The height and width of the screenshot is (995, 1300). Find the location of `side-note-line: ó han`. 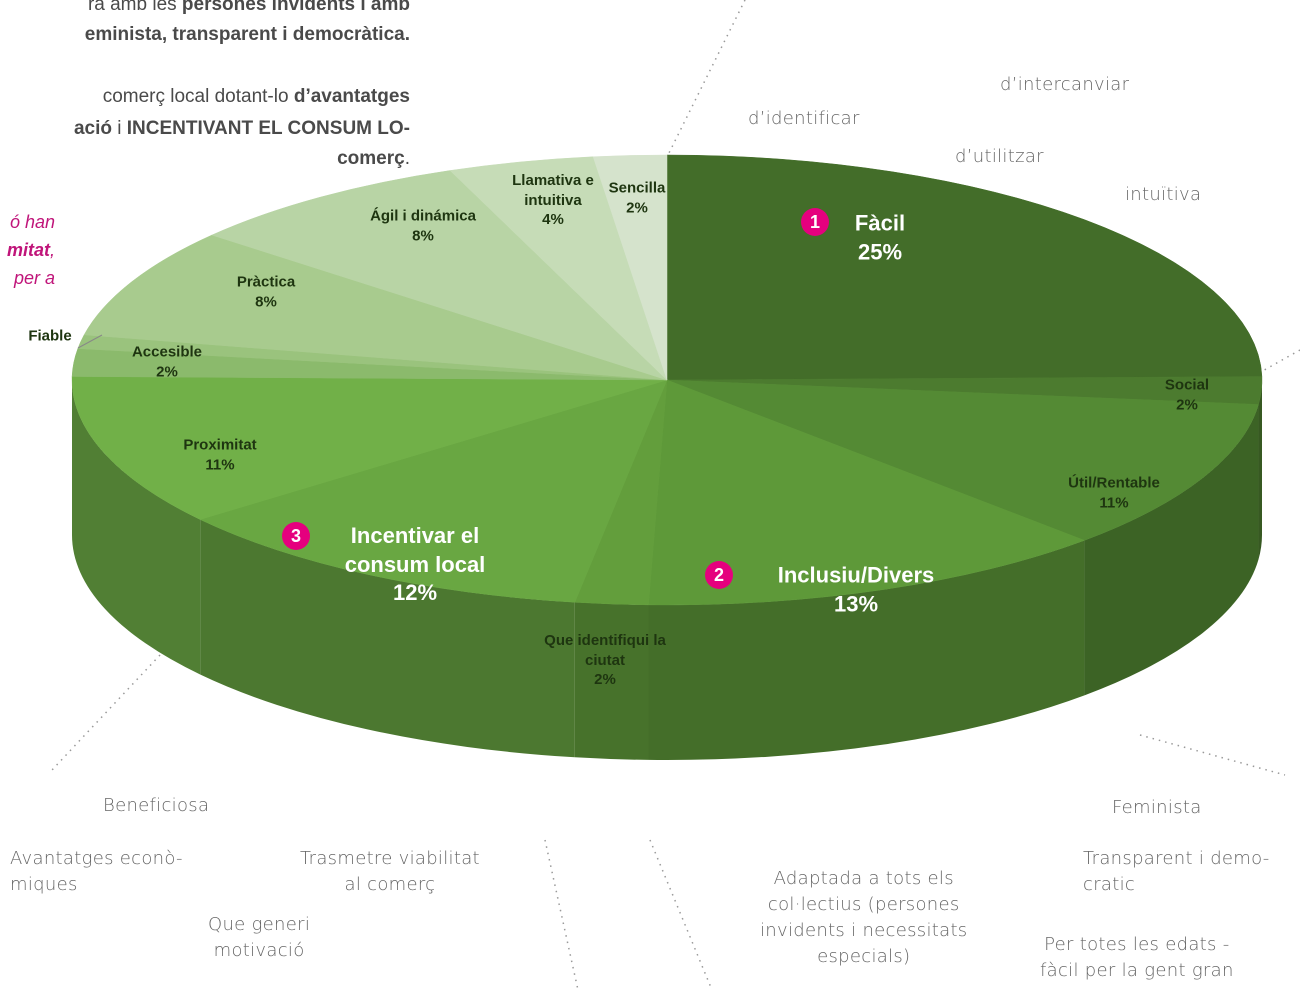

side-note-line: ó han is located at coordinates (32, 222).